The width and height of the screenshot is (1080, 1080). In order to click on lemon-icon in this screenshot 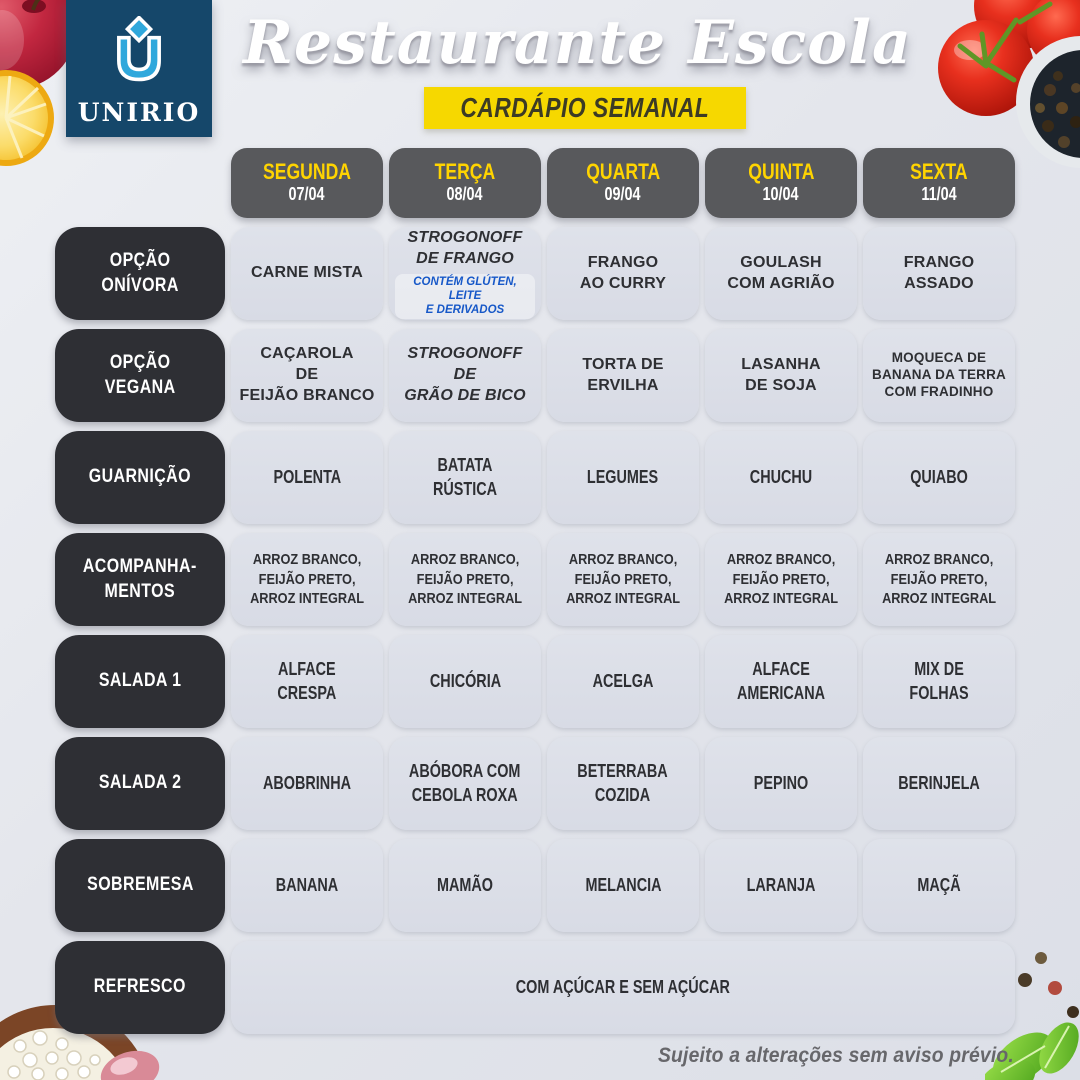, I will do `click(27, 118)`.